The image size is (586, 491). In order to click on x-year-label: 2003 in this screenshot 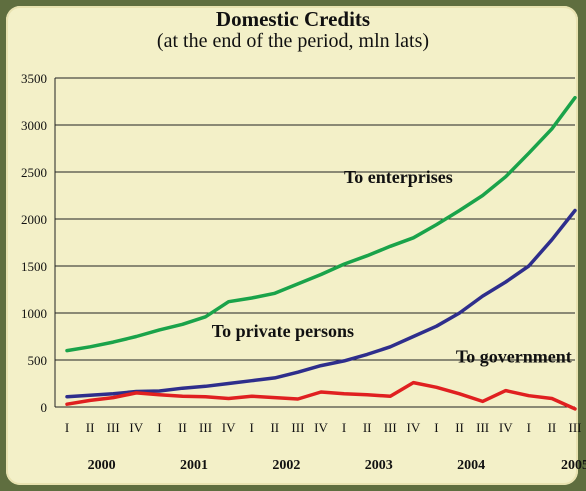, I will do `click(379, 465)`.